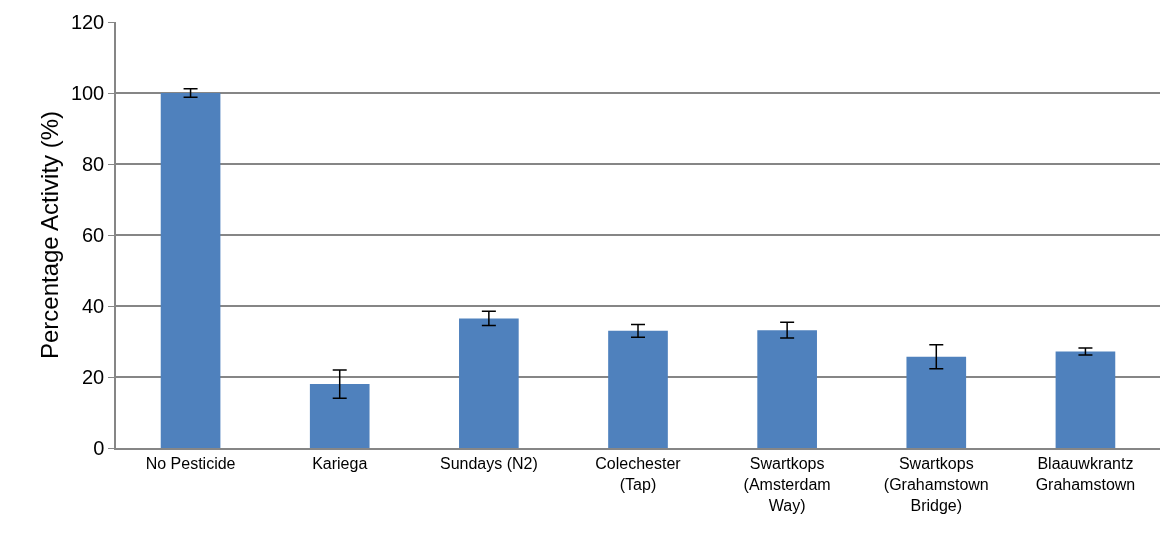  I want to click on x-tick-label: Sundays (N2), so click(488, 463).